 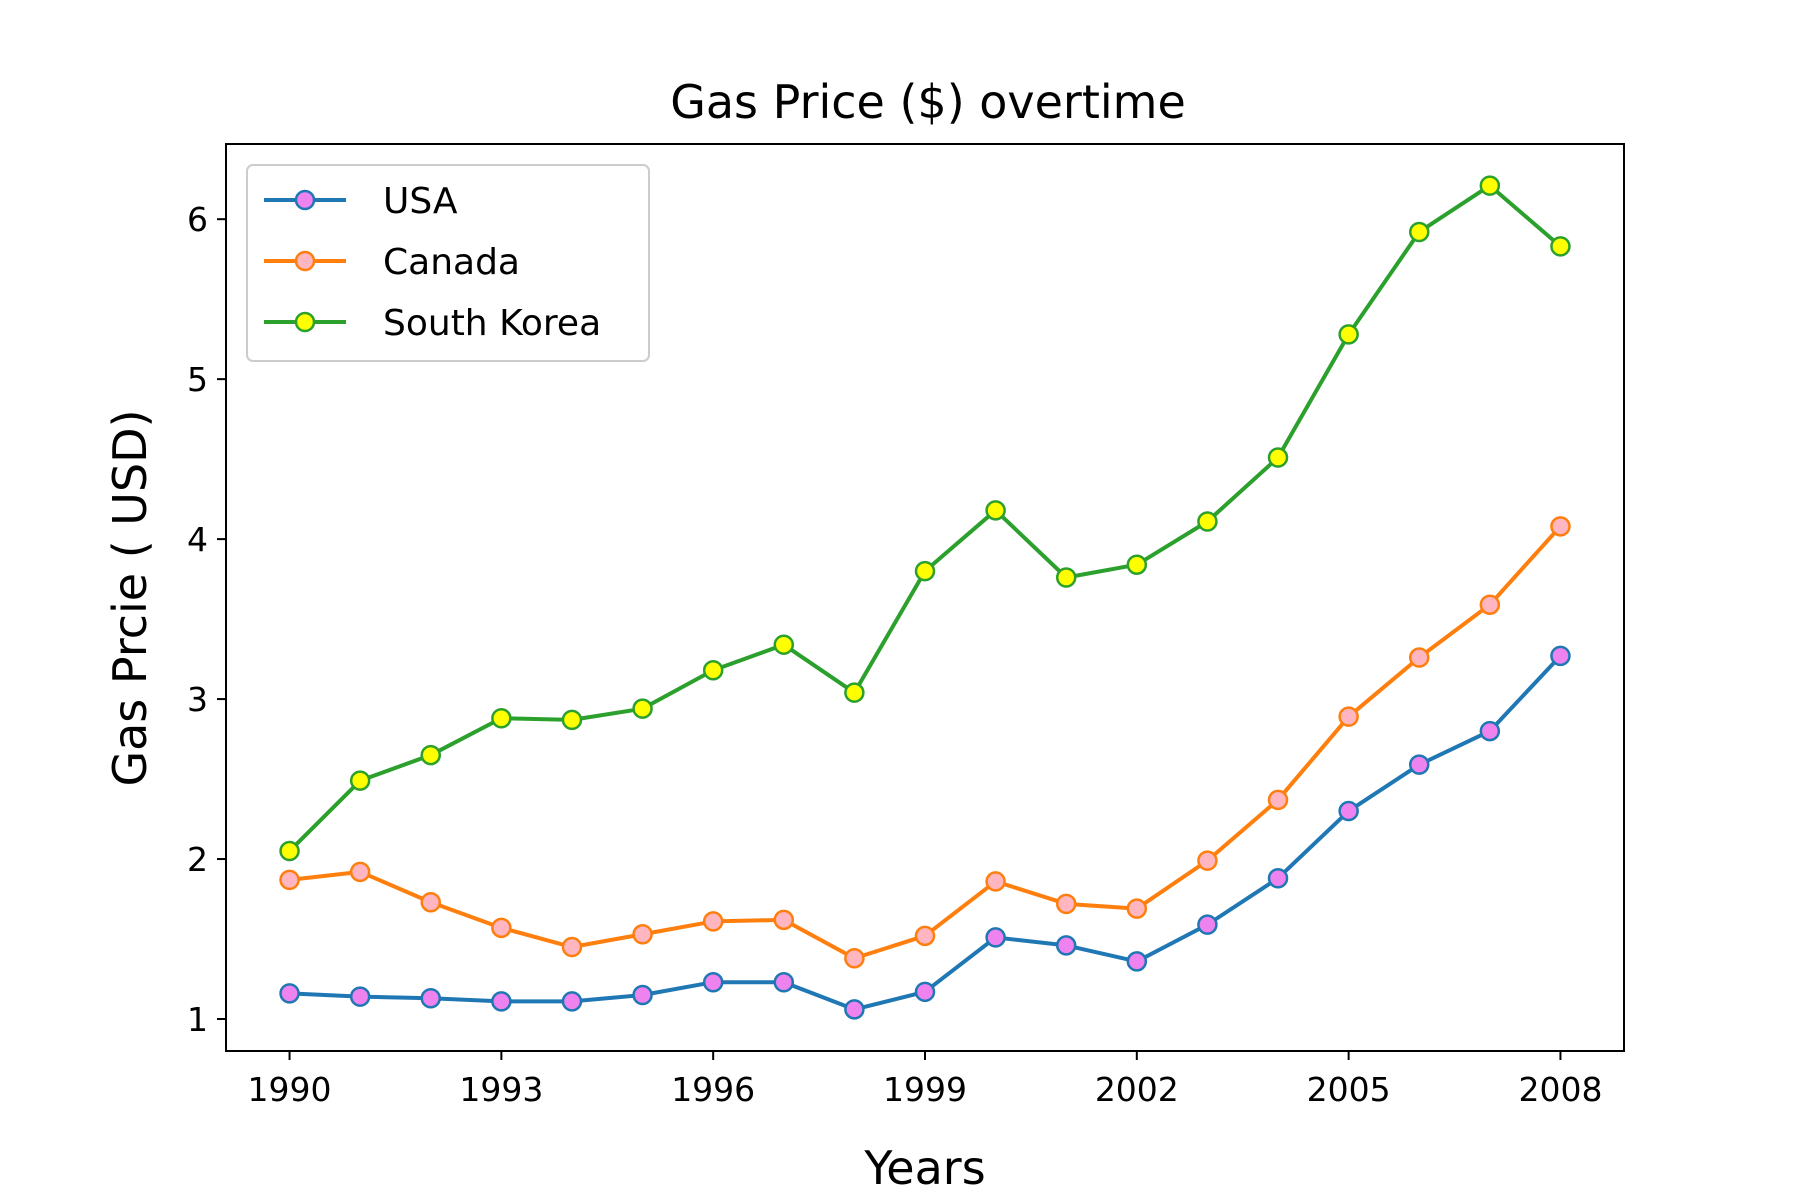 What do you see at coordinates (501, 1089) in the screenshot?
I see `x-tick-label: 1993` at bounding box center [501, 1089].